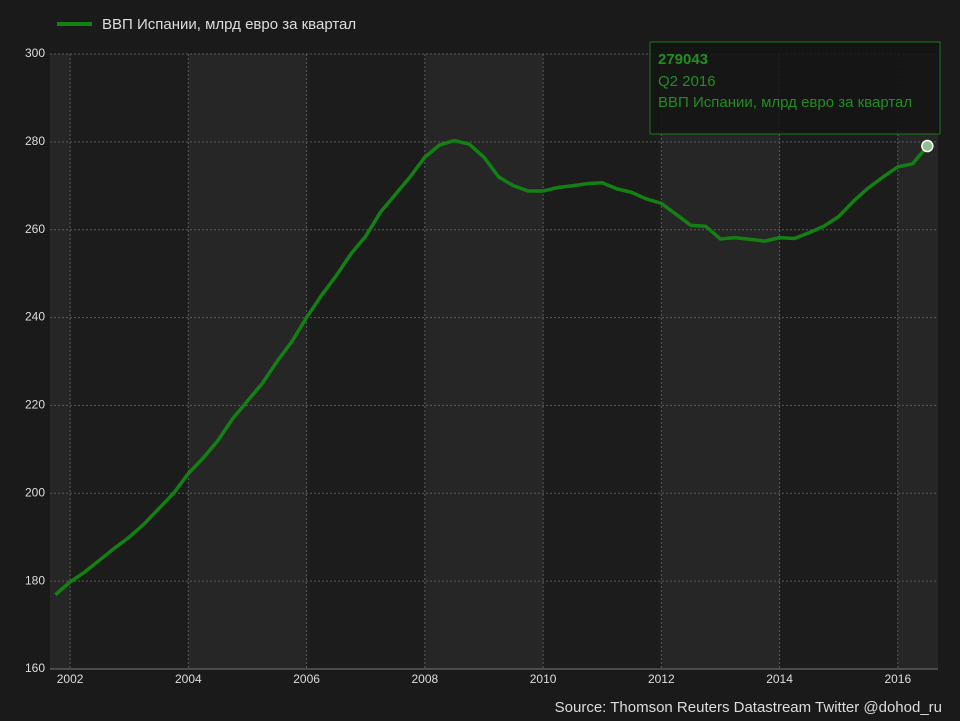 This screenshot has height=721, width=960. What do you see at coordinates (687, 81) in the screenshot?
I see `tooltip-period: Q2 2016` at bounding box center [687, 81].